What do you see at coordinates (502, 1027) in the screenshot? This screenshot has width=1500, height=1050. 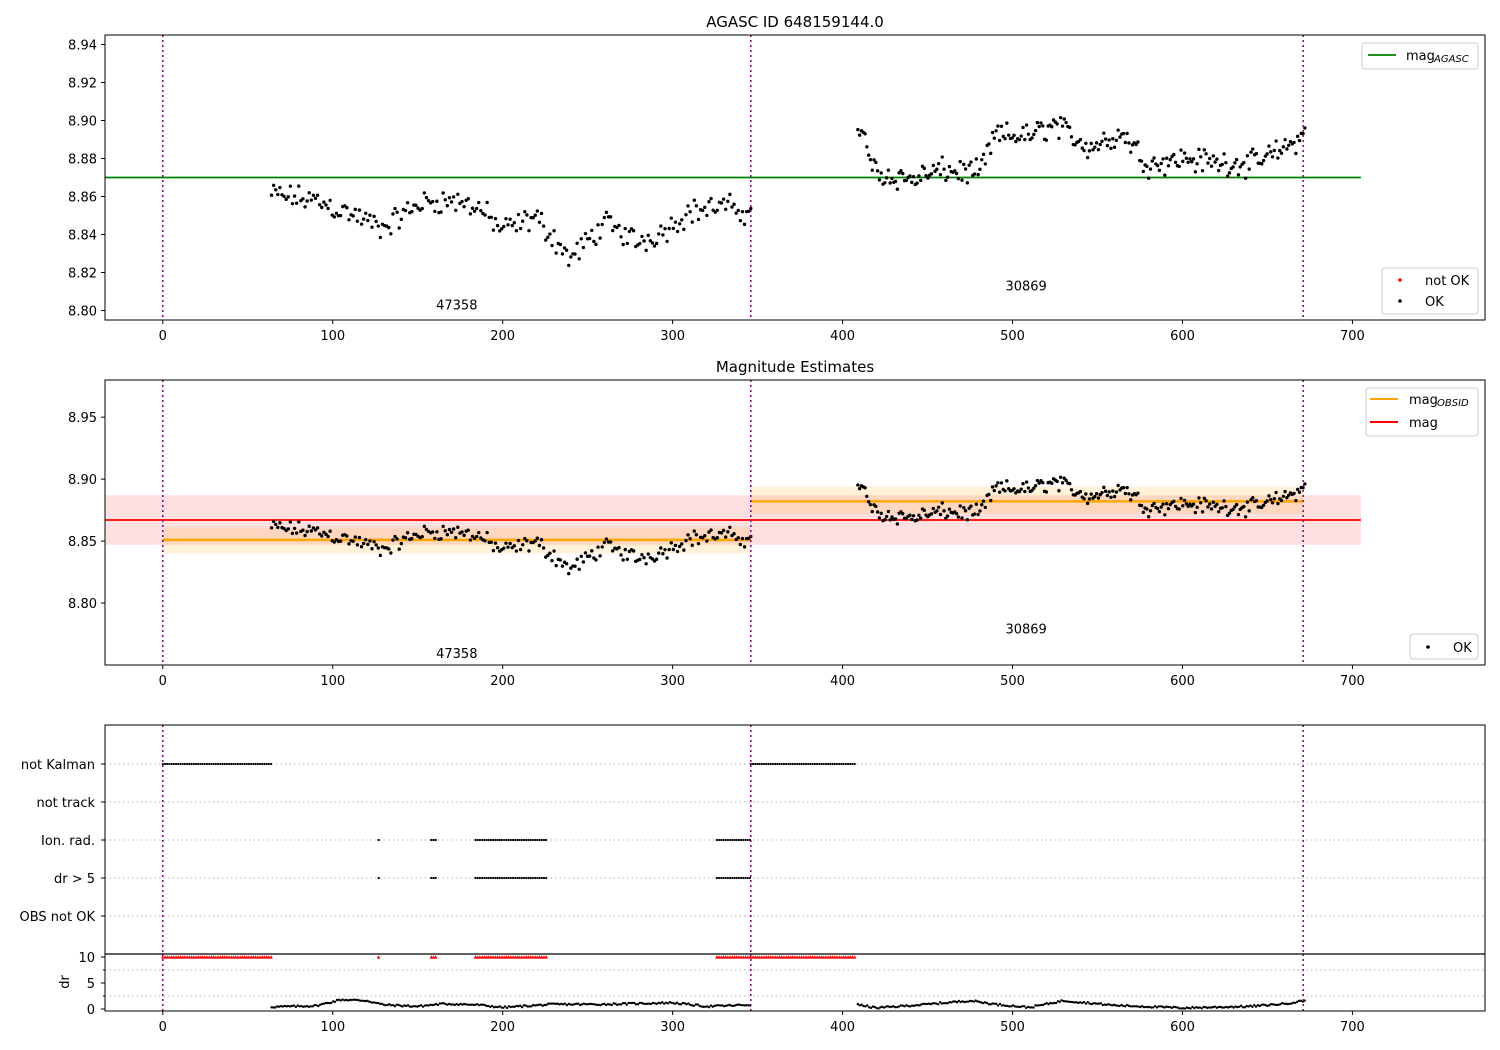 I see `x-tick-label: 200` at bounding box center [502, 1027].